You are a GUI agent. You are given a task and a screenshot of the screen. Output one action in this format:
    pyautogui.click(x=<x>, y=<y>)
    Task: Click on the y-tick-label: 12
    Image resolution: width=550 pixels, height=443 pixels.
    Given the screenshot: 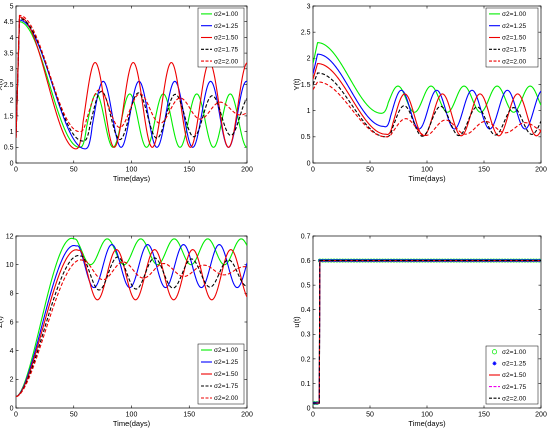 What is the action you would take?
    pyautogui.click(x=10, y=236)
    